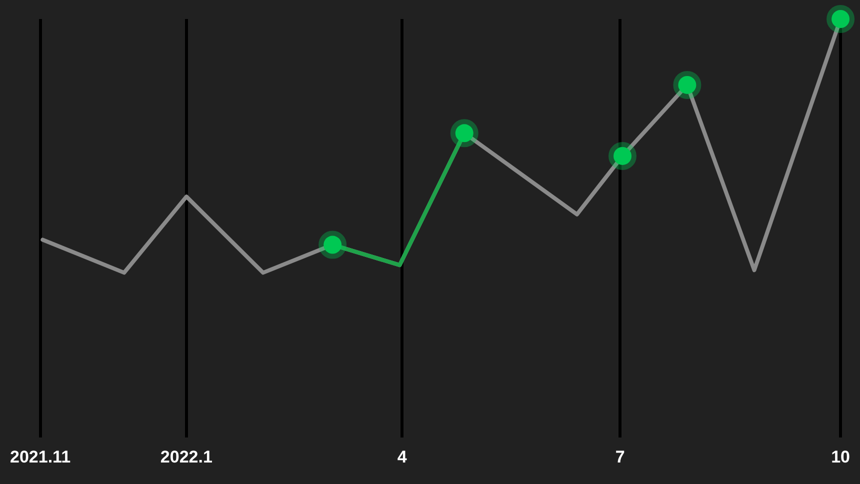 This screenshot has height=484, width=860. I want to click on x-tick-label: 10, so click(840, 456).